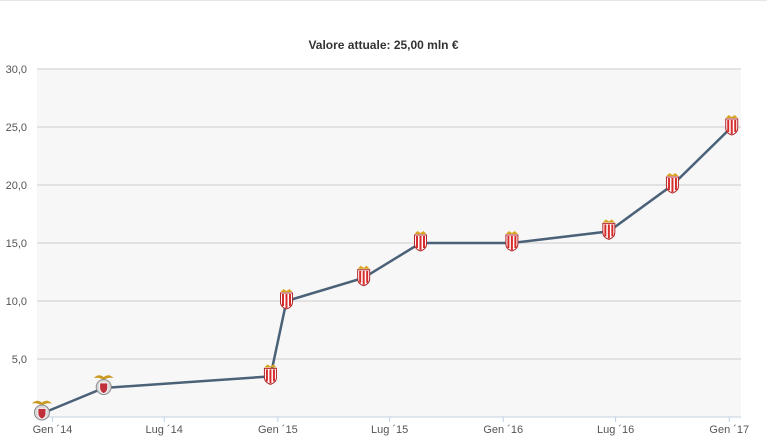  I want to click on y-tick-label: 25,0, so click(16, 128).